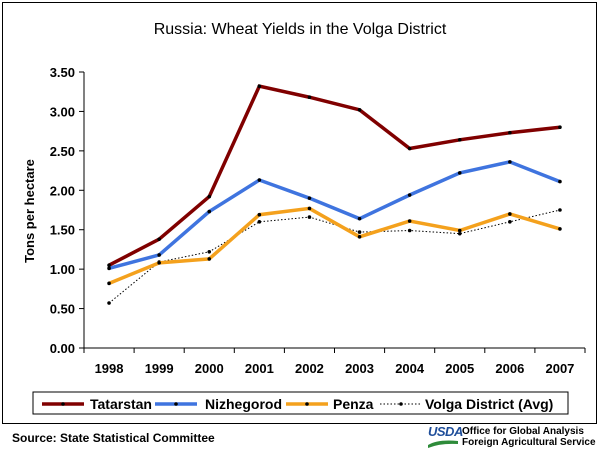  What do you see at coordinates (113, 438) in the screenshot?
I see `source-note: Source: State Statistical Committee` at bounding box center [113, 438].